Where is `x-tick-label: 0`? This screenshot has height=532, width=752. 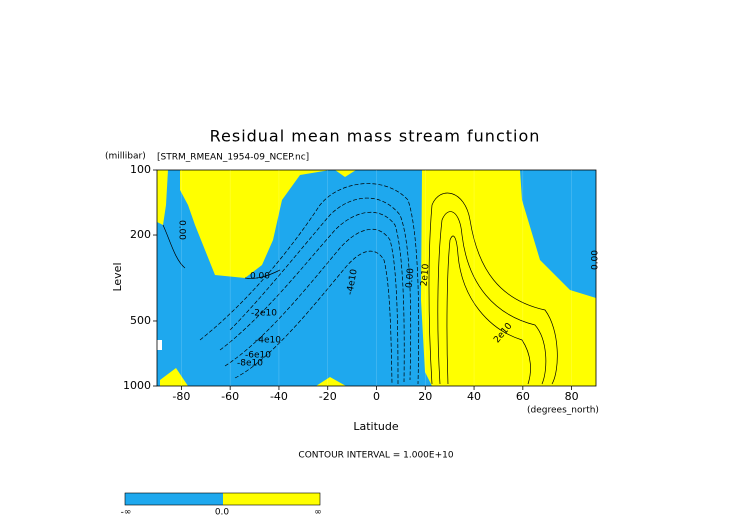 x-tick-label: 0 is located at coordinates (376, 396).